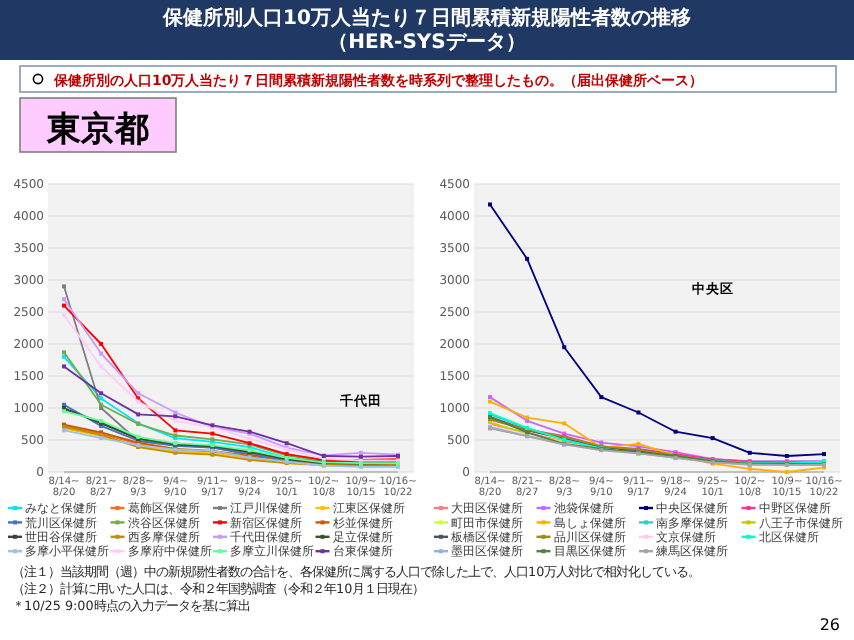  Describe the element at coordinates (97, 130) in the screenshot. I see `text: 東京都` at that location.